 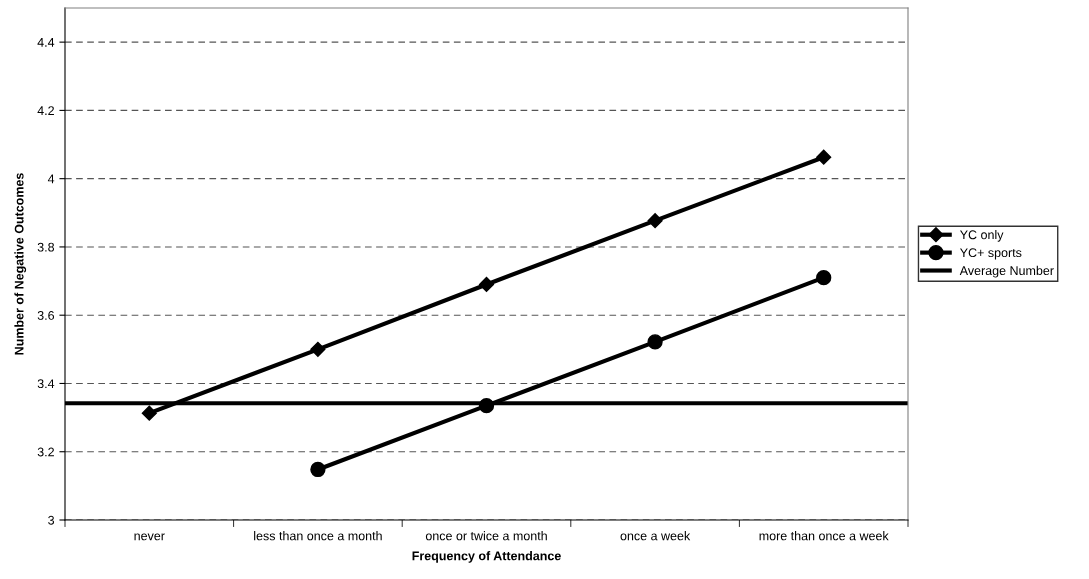 I want to click on x-tick-label: more than once a week, so click(x=824, y=536).